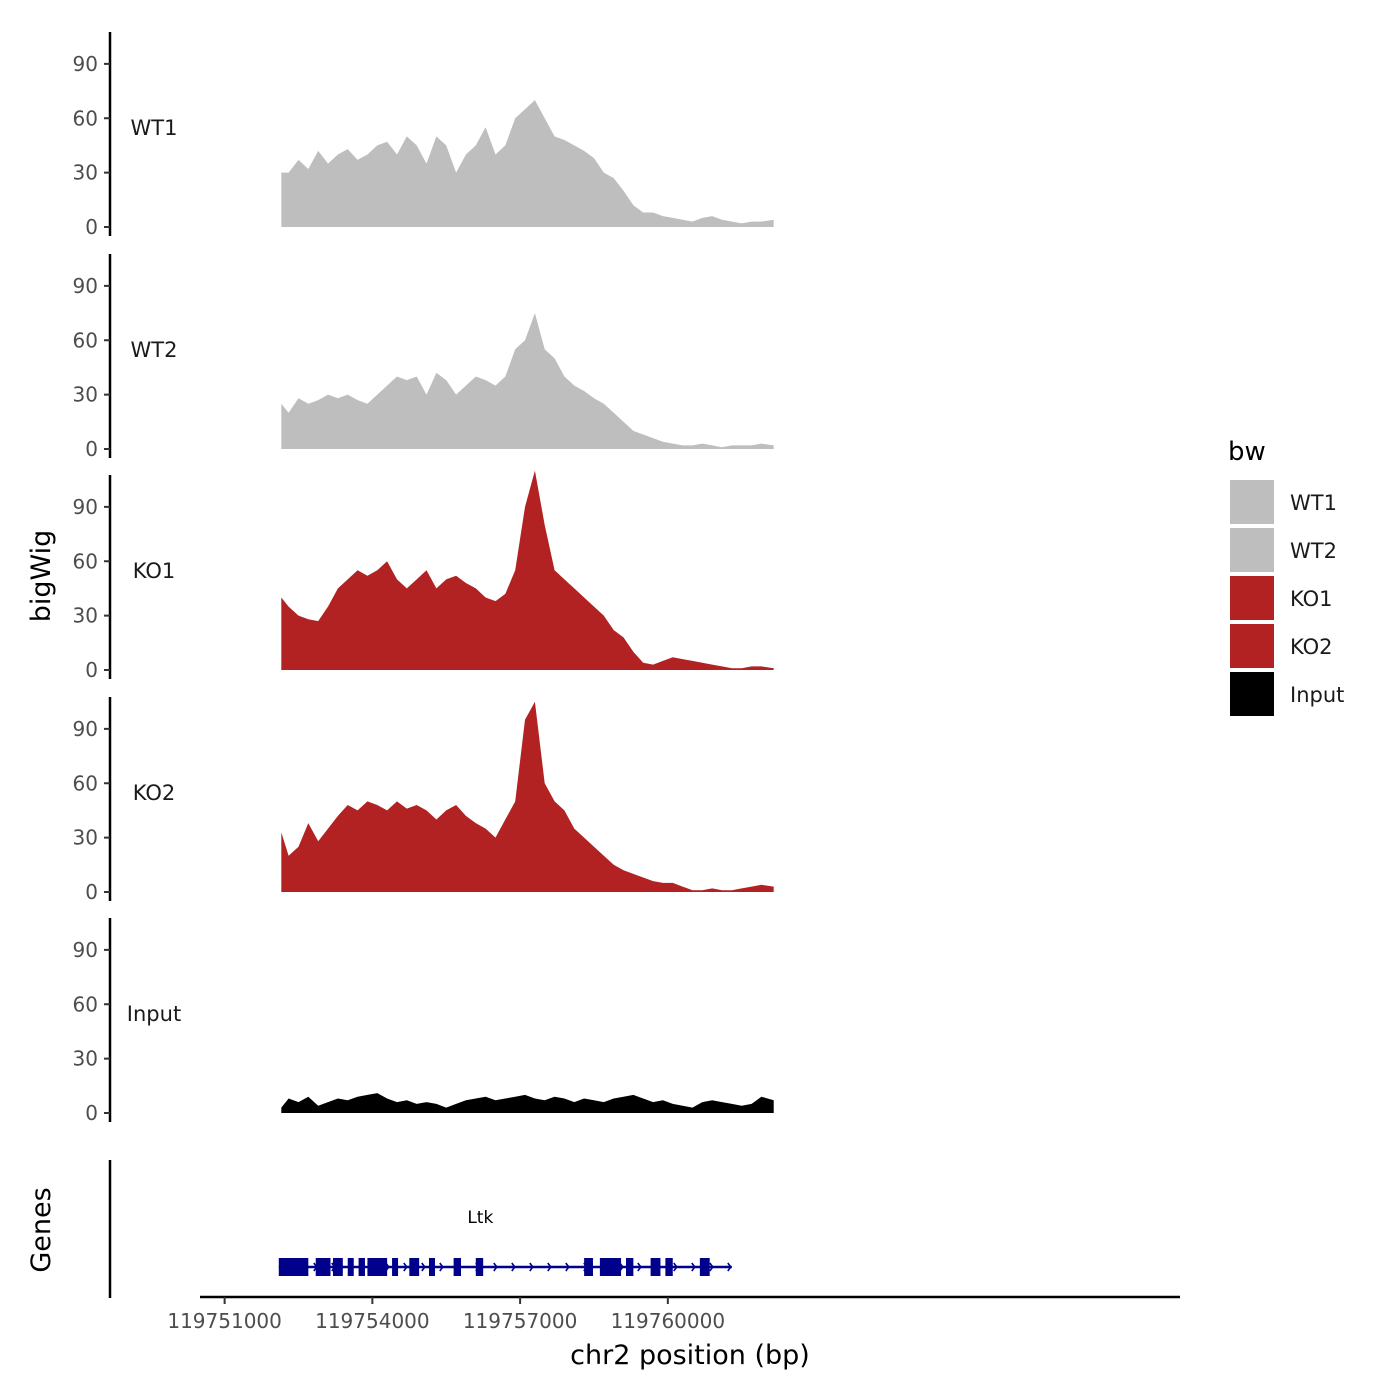  Describe the element at coordinates (154, 1014) in the screenshot. I see `track-label: Input` at that location.